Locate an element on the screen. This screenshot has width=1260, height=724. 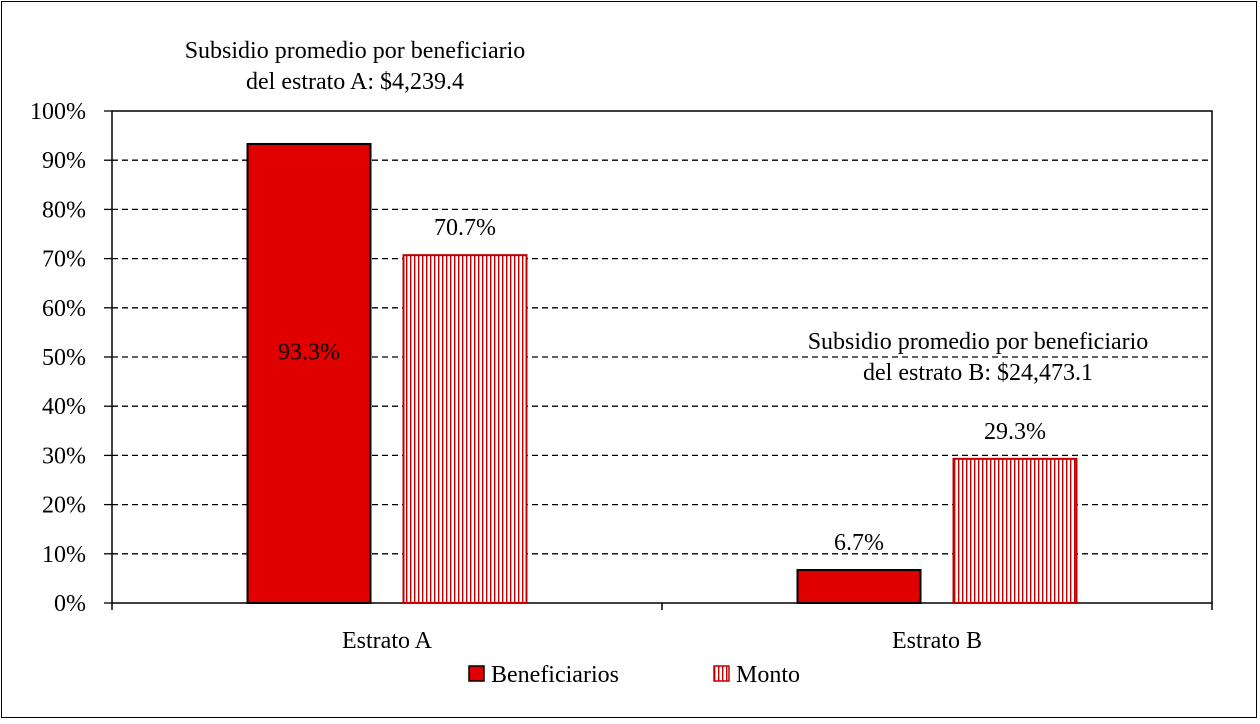
y-tick-label: 90% is located at coordinates (64, 161).